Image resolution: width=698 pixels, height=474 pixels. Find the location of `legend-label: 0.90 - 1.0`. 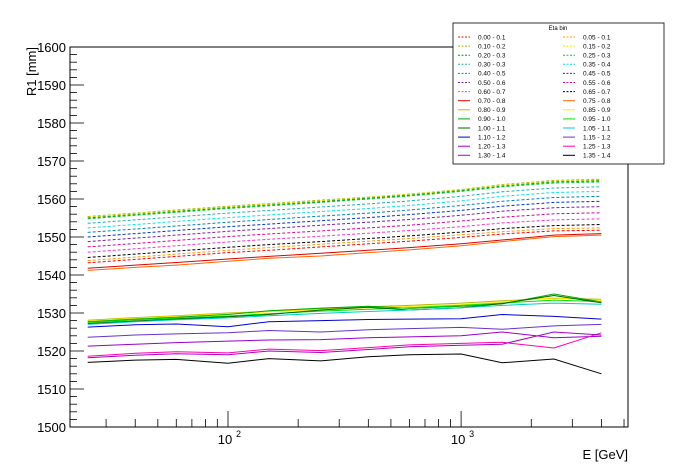

legend-label: 0.90 - 1.0 is located at coordinates (492, 119).